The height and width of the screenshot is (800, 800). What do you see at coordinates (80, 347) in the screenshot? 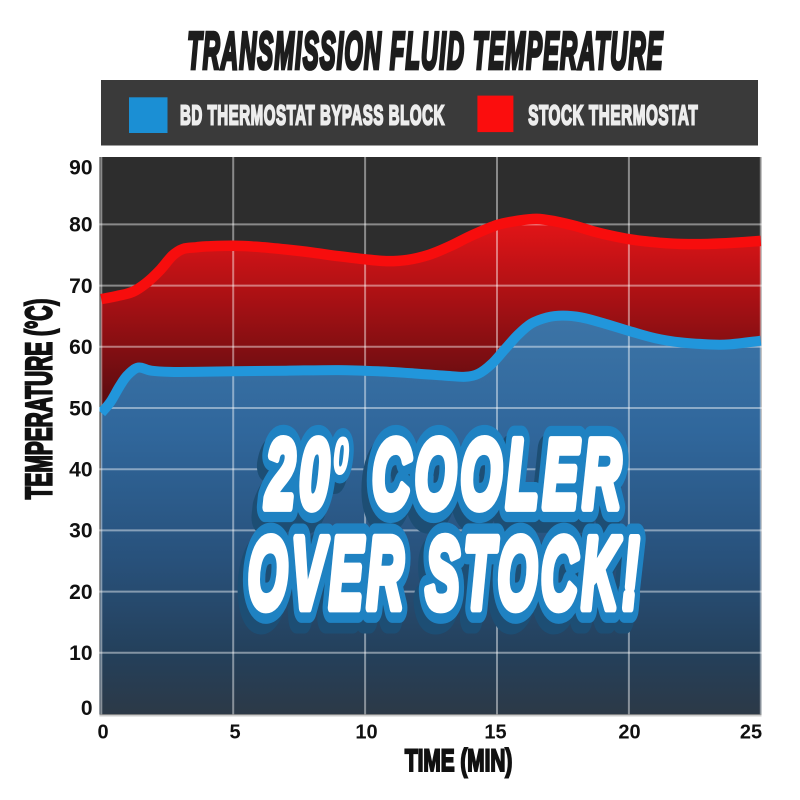
I see `svg-text: 60` at bounding box center [80, 347].